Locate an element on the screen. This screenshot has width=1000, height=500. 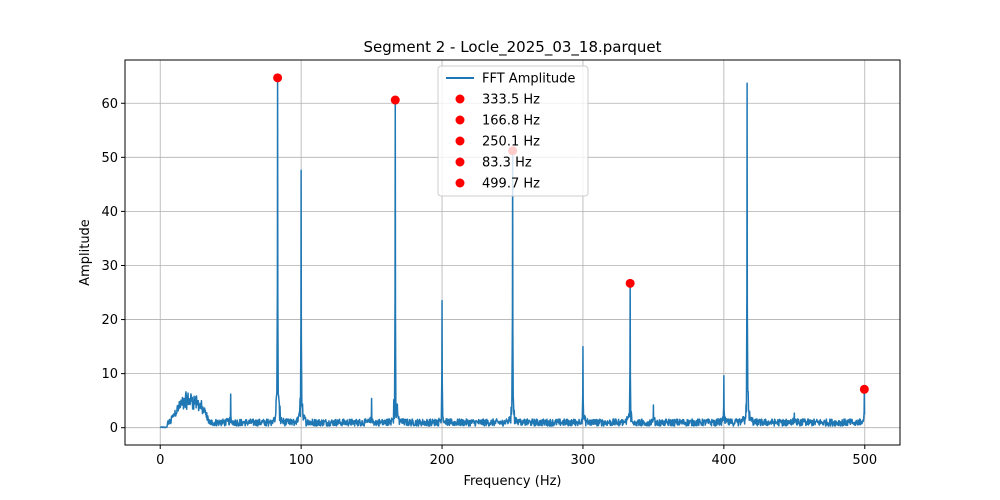
x-tick-label: 0 is located at coordinates (160, 460).